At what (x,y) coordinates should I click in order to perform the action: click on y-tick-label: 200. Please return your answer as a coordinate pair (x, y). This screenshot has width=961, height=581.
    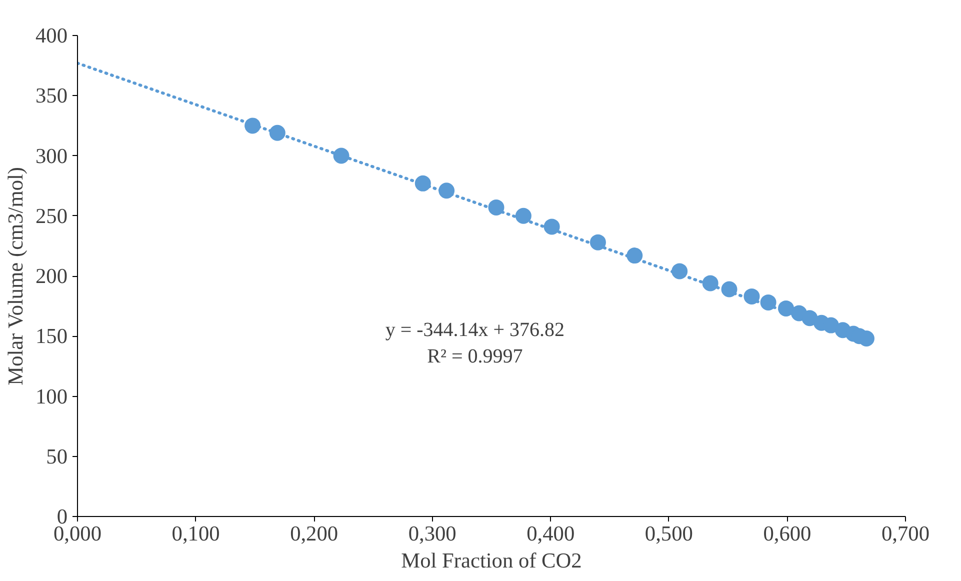
    Looking at the image, I should click on (52, 276).